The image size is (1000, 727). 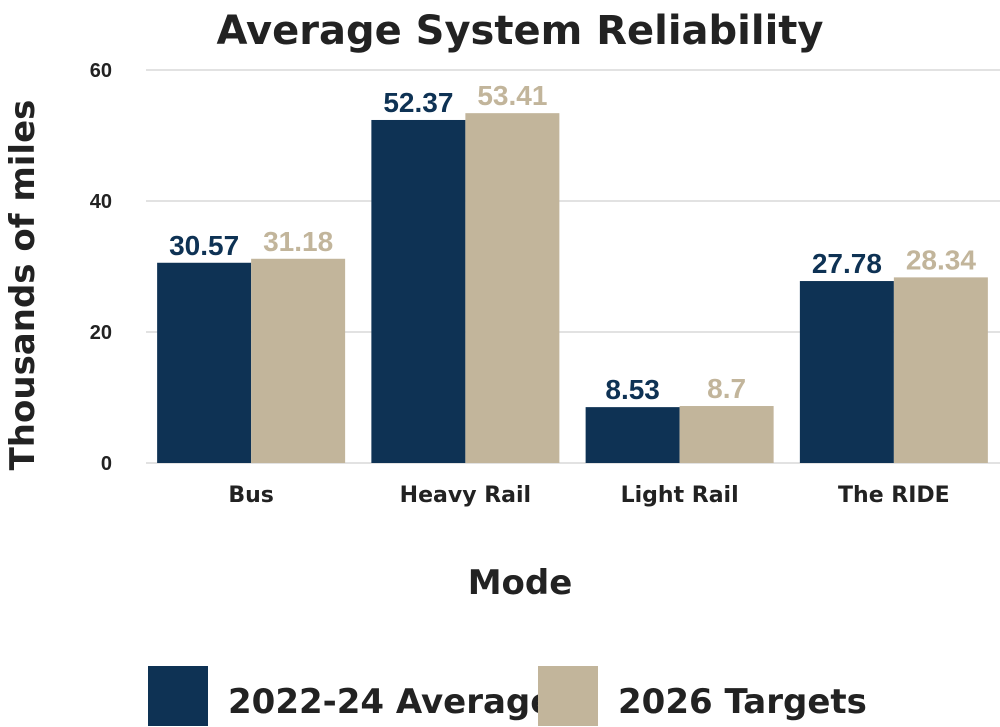 What do you see at coordinates (520, 31) in the screenshot?
I see `chart-title: Average System Reliability` at bounding box center [520, 31].